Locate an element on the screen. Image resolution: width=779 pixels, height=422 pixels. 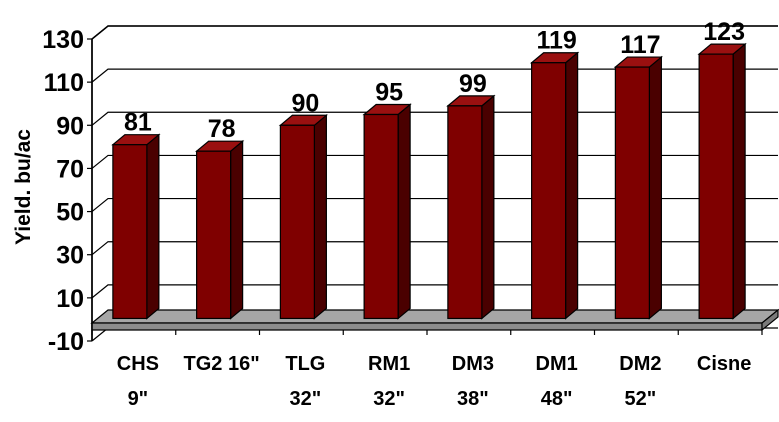
x-tick-label: RM1 is located at coordinates (389, 364).